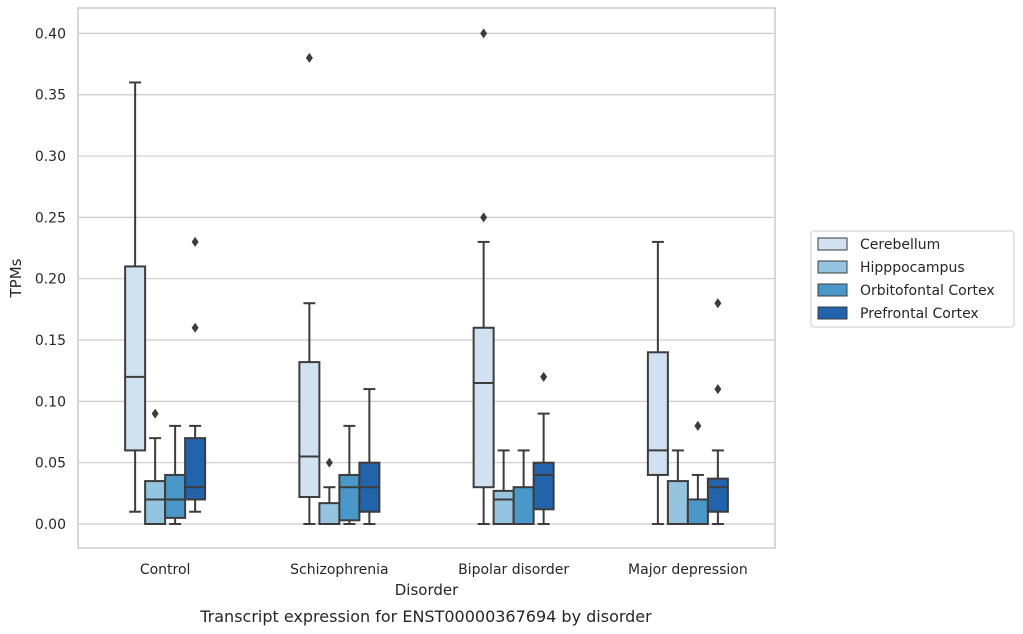 The height and width of the screenshot is (634, 1023). Describe the element at coordinates (16, 278) in the screenshot. I see `y-axis-label: TPMs` at that location.